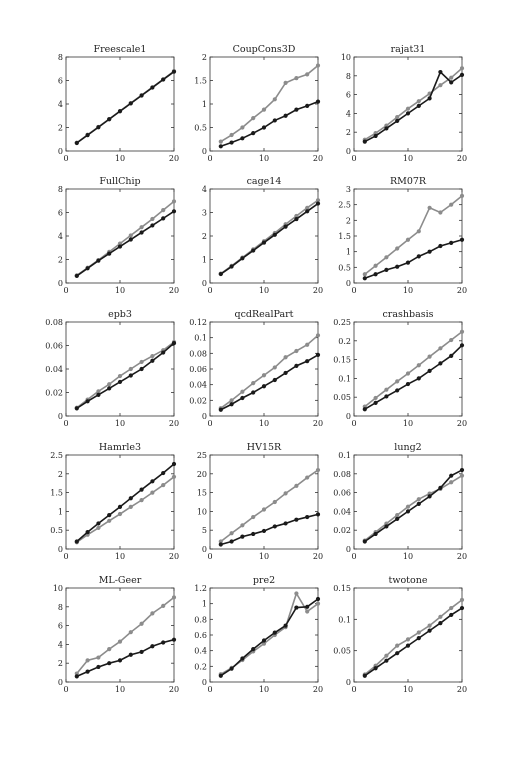 The image size is (506, 764). I want to click on y-tick-label: 0.04, so click(342, 511).